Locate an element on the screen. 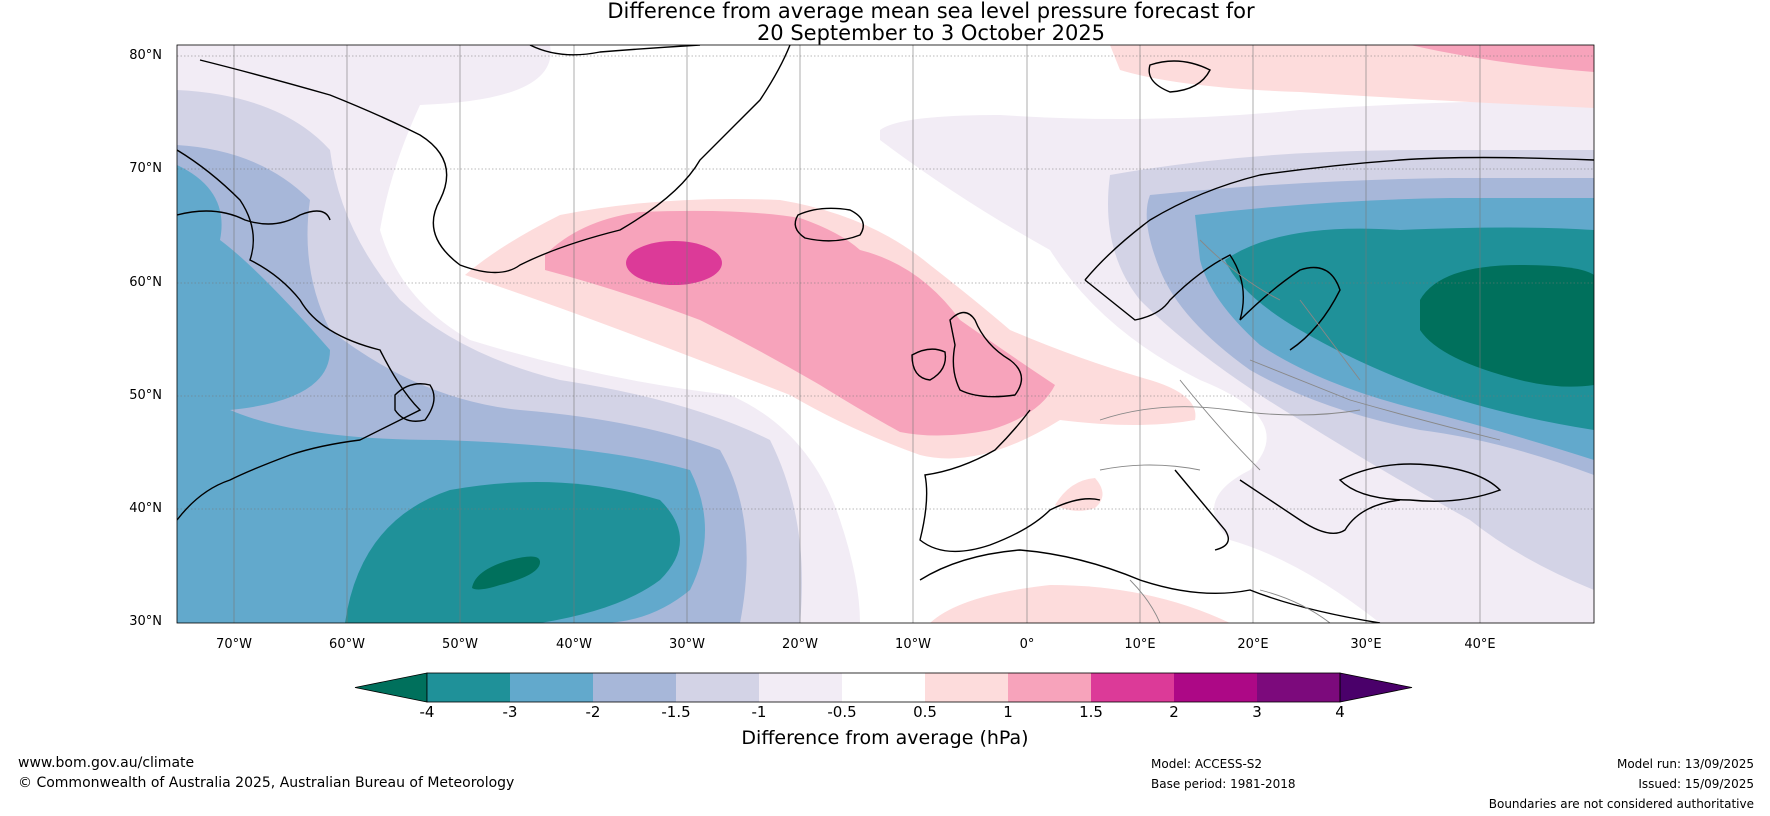 The width and height of the screenshot is (1770, 816). lon-label-20e: 20°E is located at coordinates (1253, 644).